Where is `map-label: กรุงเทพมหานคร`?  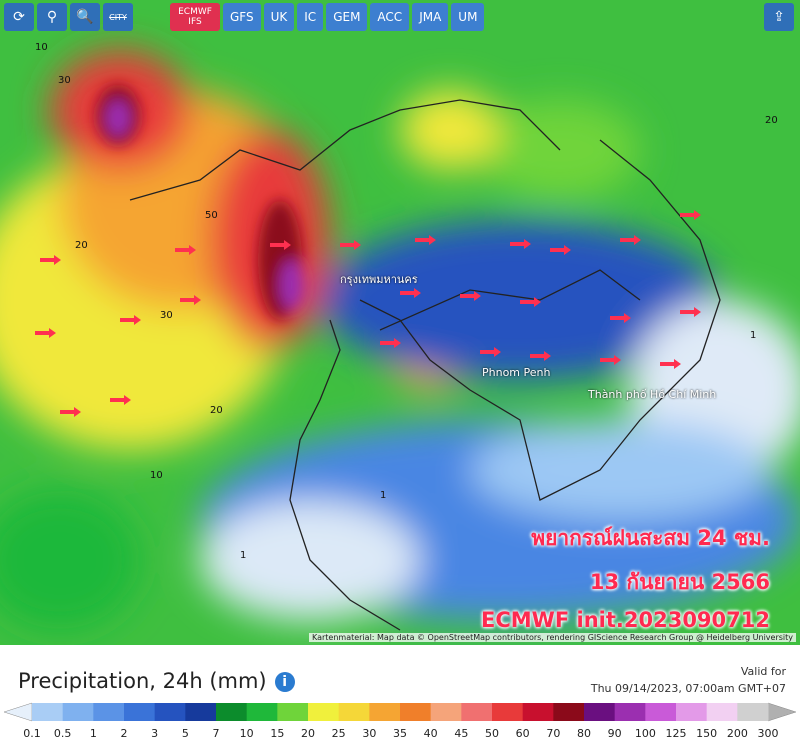 map-label: กรุงเทพมหานคร is located at coordinates (379, 279).